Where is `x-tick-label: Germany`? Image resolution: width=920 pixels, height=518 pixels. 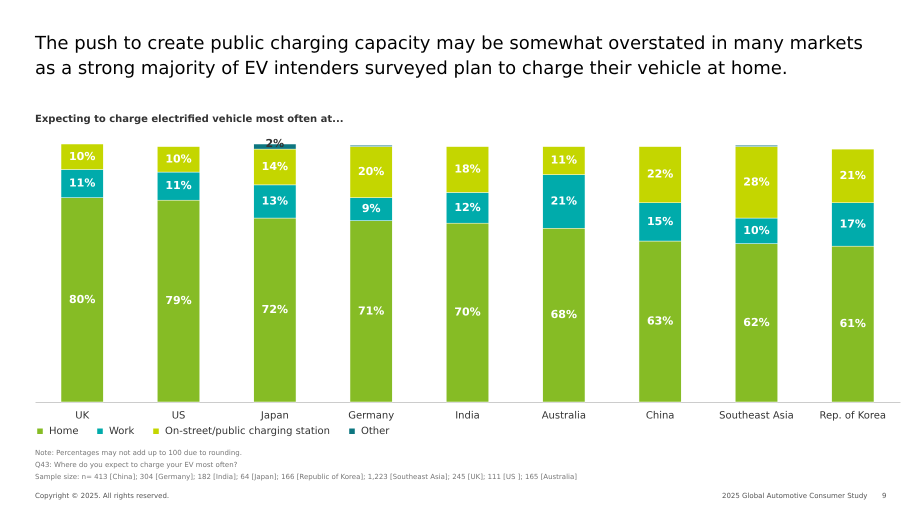
x-tick-label: Germany is located at coordinates (371, 416).